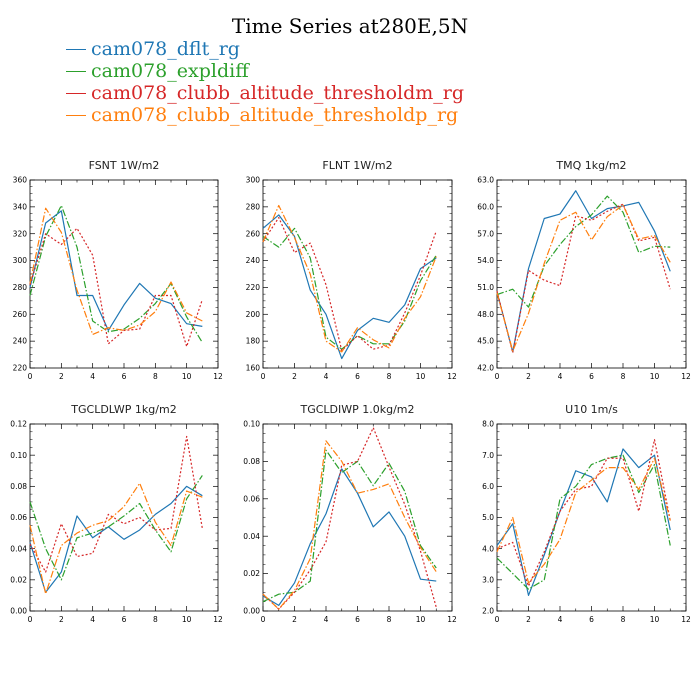  I want to click on y-tick-label: 200, so click(253, 314).